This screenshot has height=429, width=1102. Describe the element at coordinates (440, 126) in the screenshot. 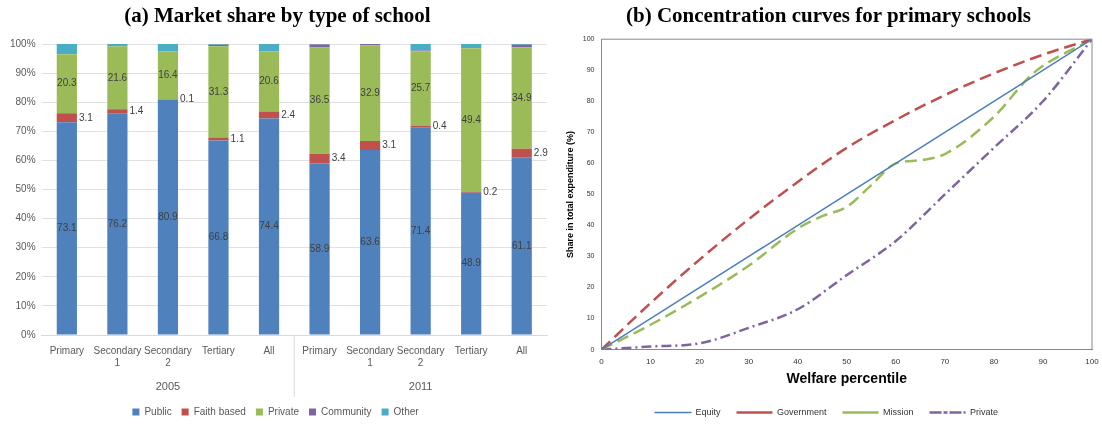

I see `data-label: 0.4` at that location.